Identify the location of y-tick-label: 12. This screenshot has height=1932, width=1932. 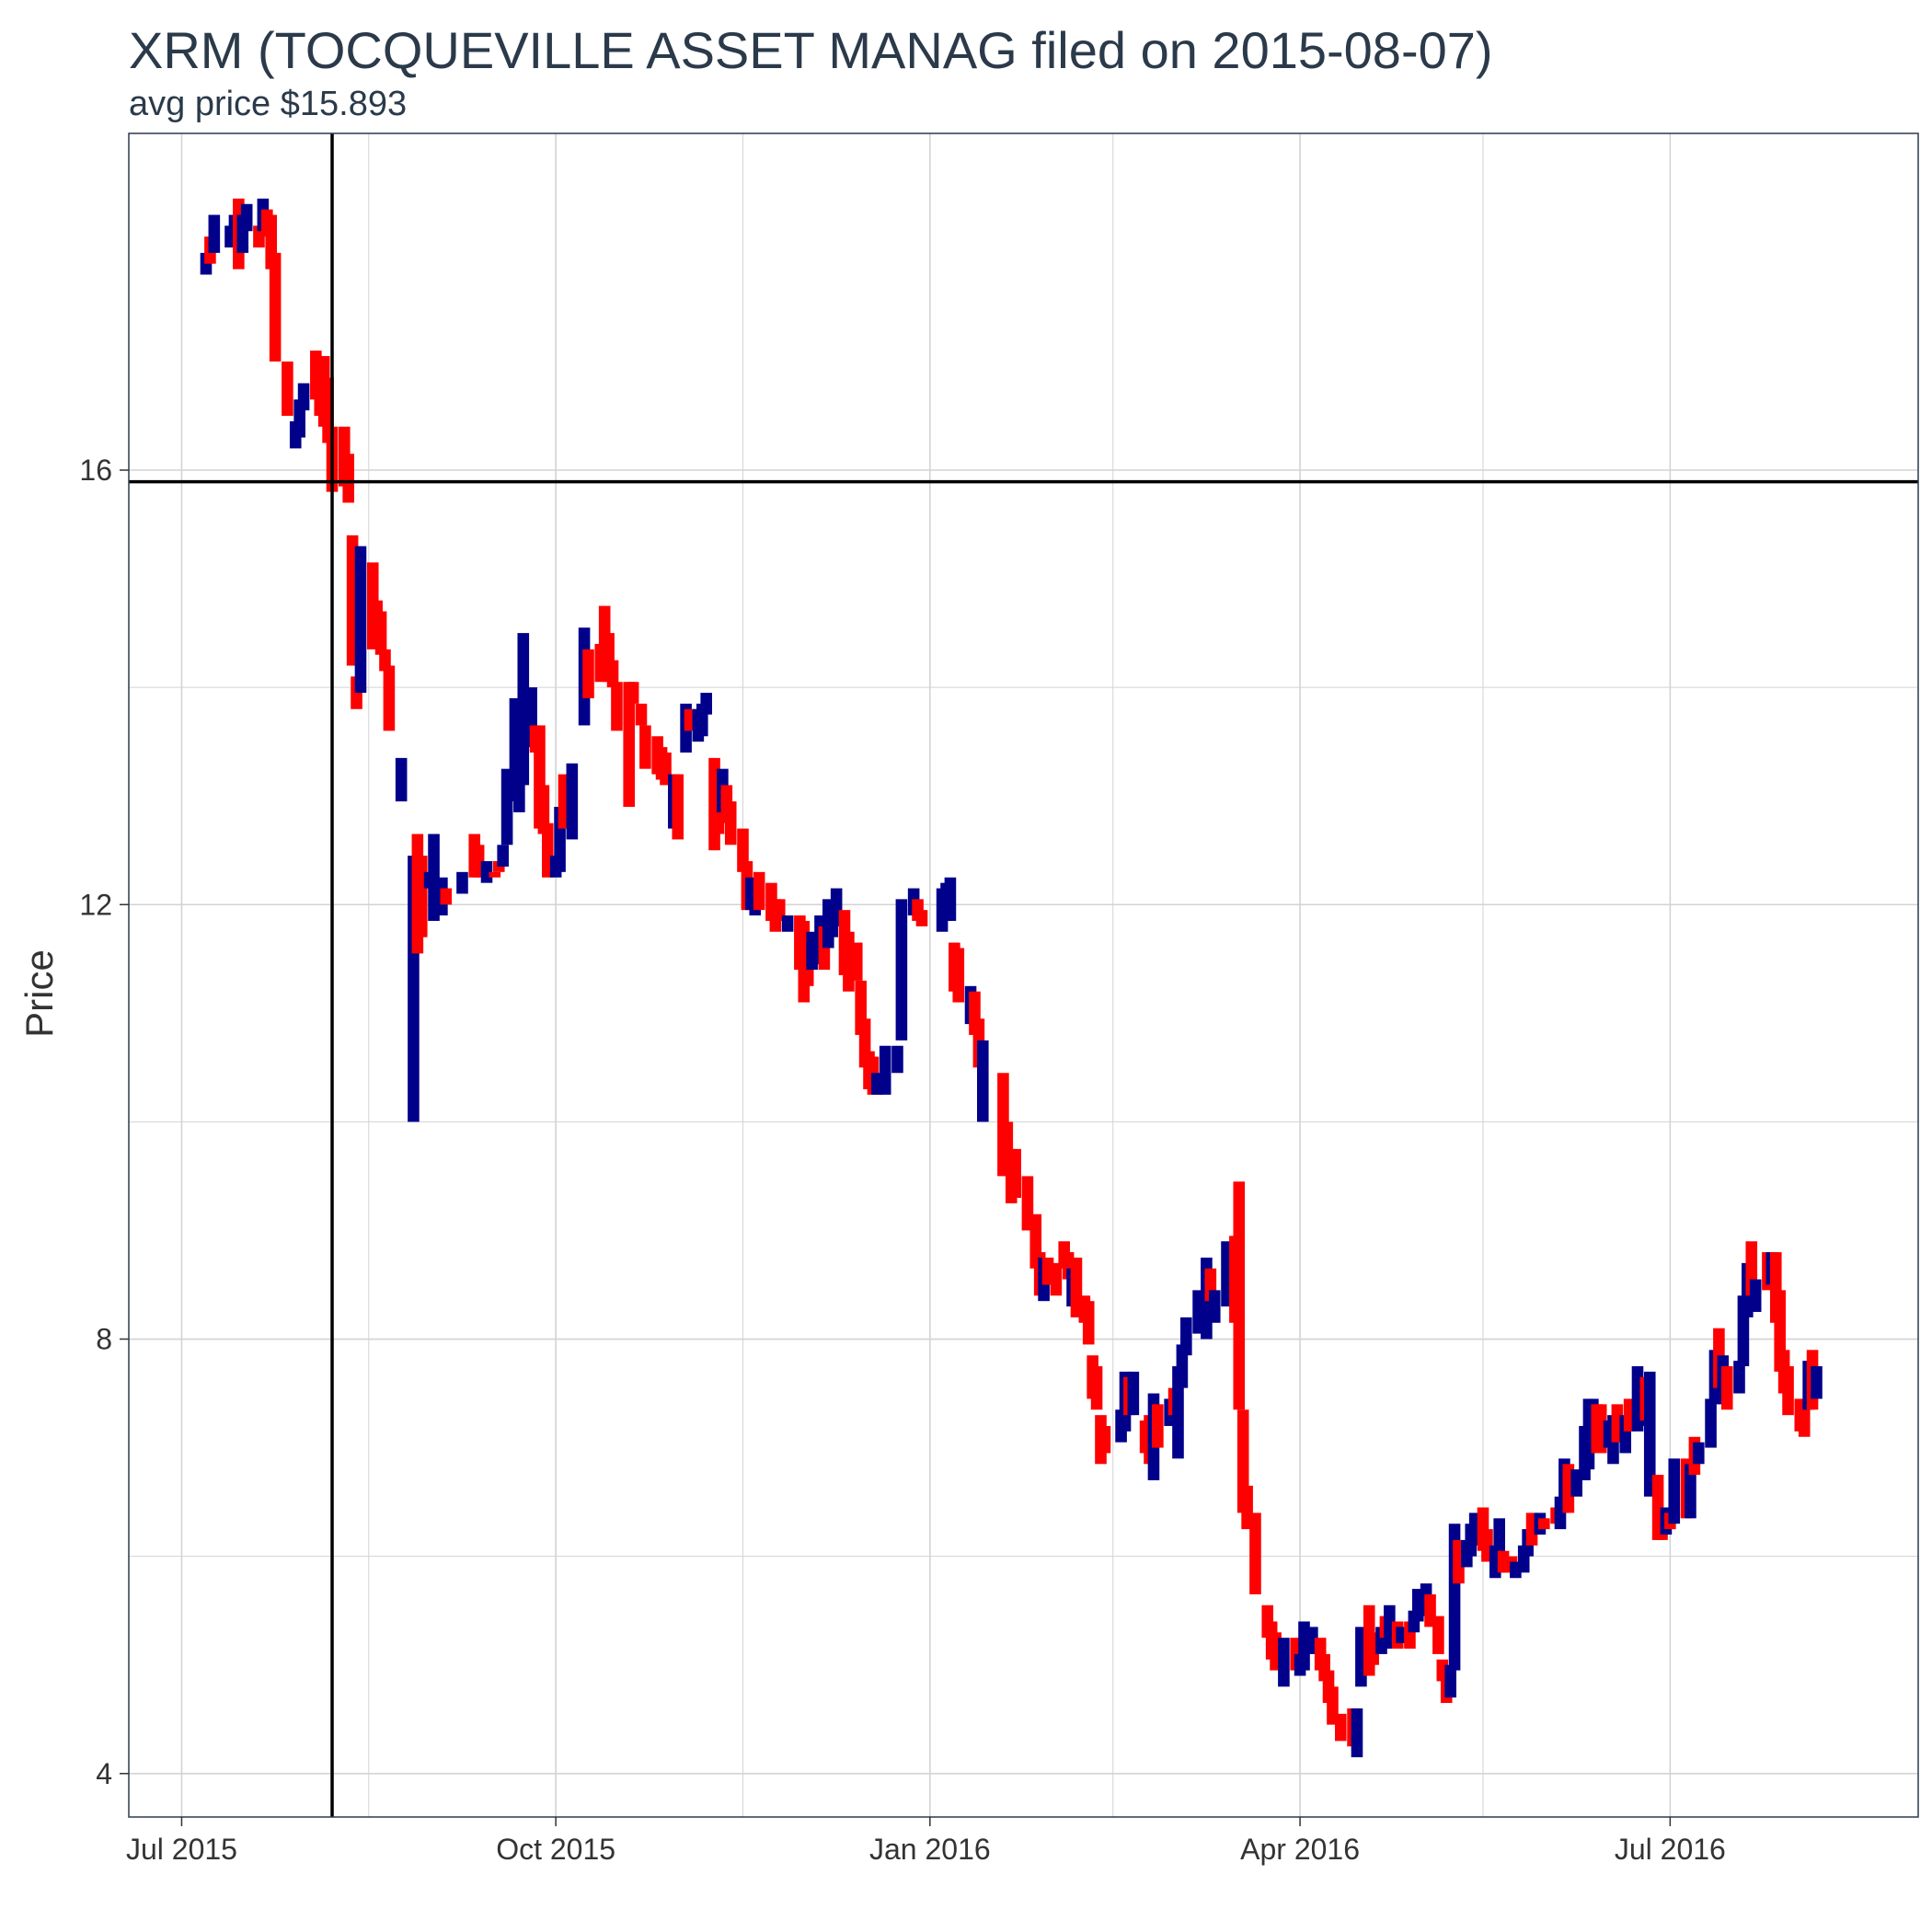
(95, 904).